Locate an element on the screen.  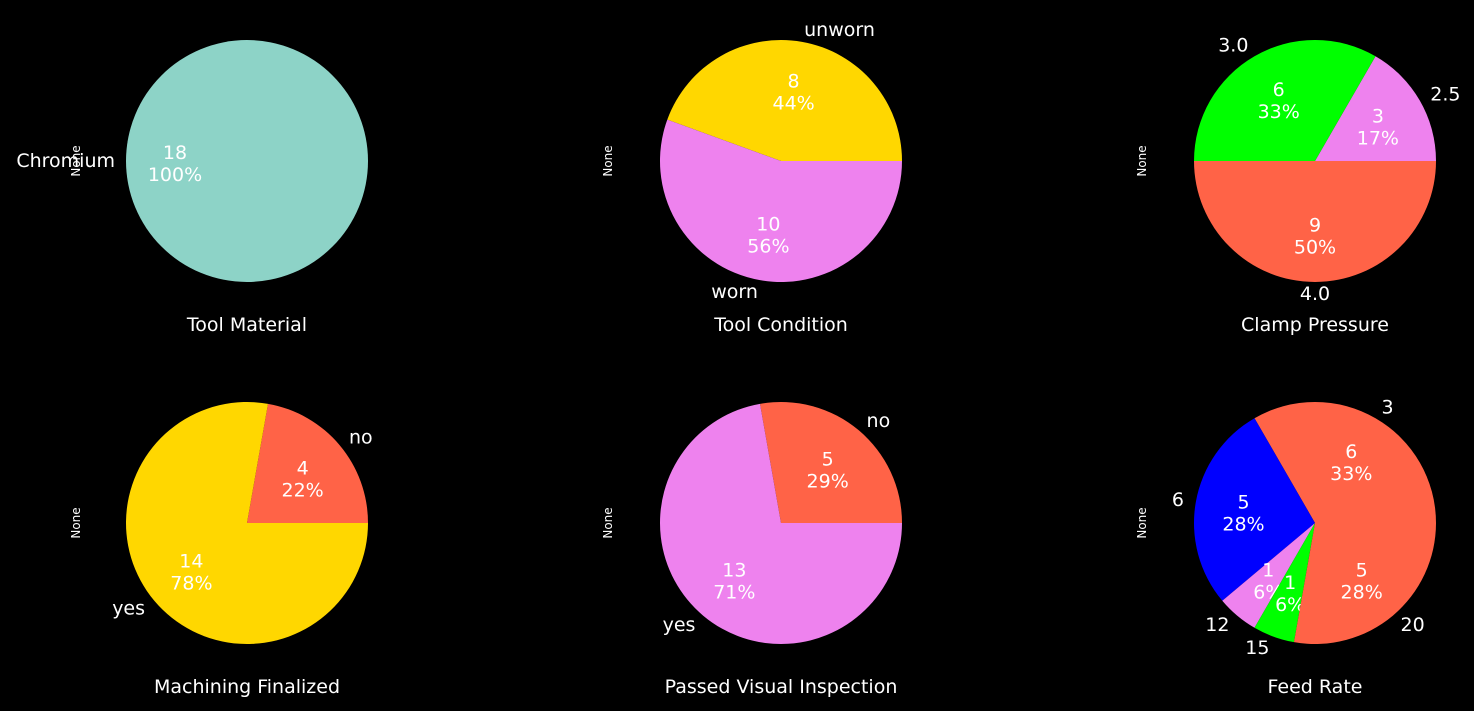
slice-value-label: 4 is located at coordinates (303, 468).